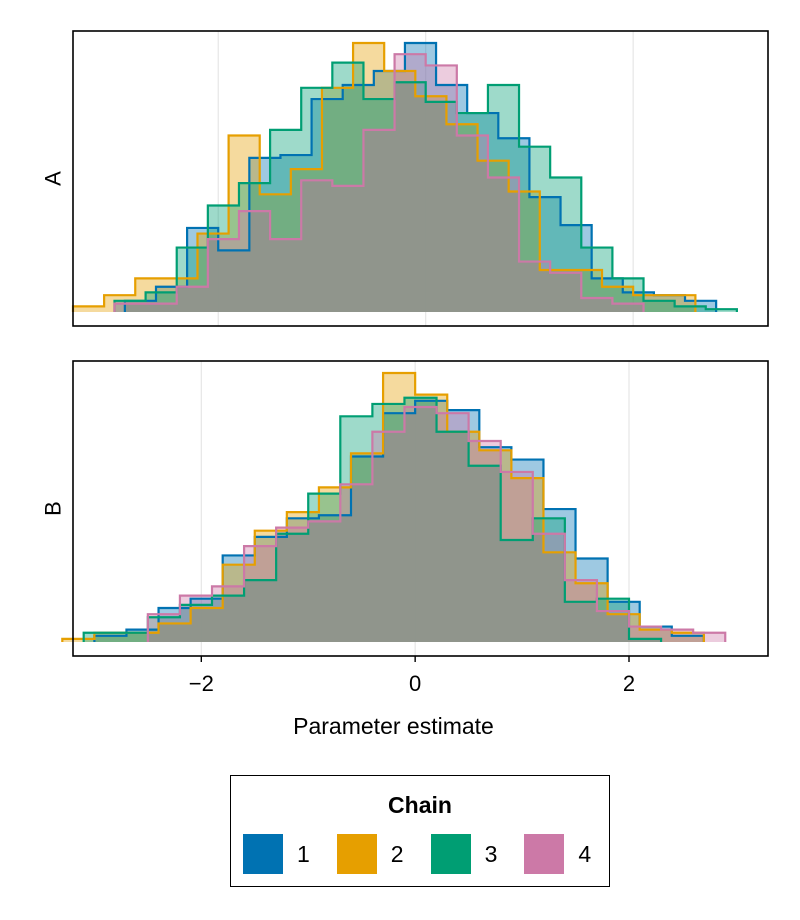 This screenshot has width=800, height=920. Describe the element at coordinates (201, 683) in the screenshot. I see `x-tick-label: −2` at that location.